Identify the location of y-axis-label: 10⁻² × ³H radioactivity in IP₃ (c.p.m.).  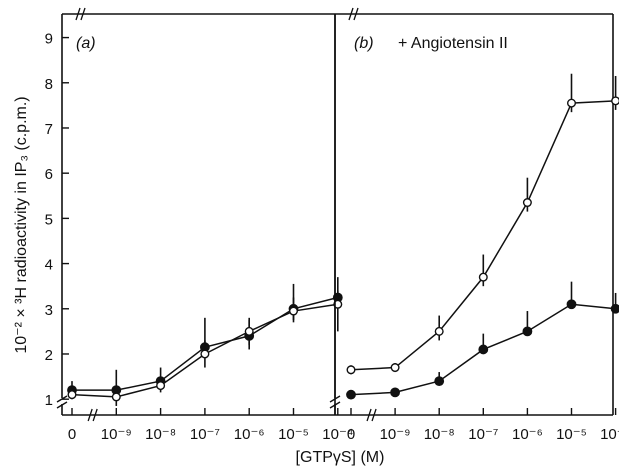
(21, 224).